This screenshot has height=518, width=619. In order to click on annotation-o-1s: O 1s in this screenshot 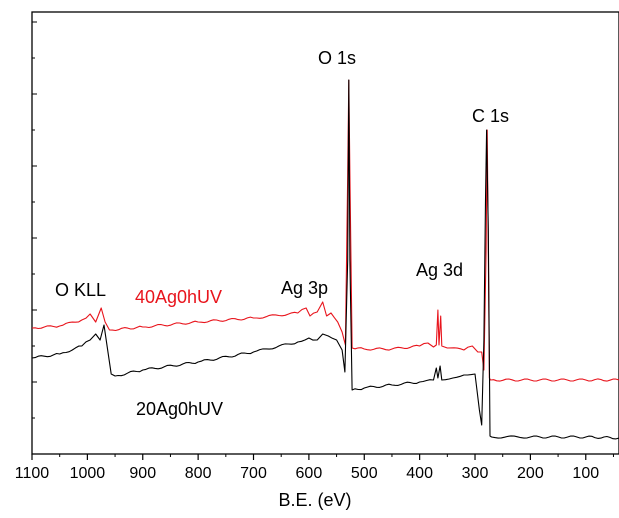, I will do `click(337, 58)`.